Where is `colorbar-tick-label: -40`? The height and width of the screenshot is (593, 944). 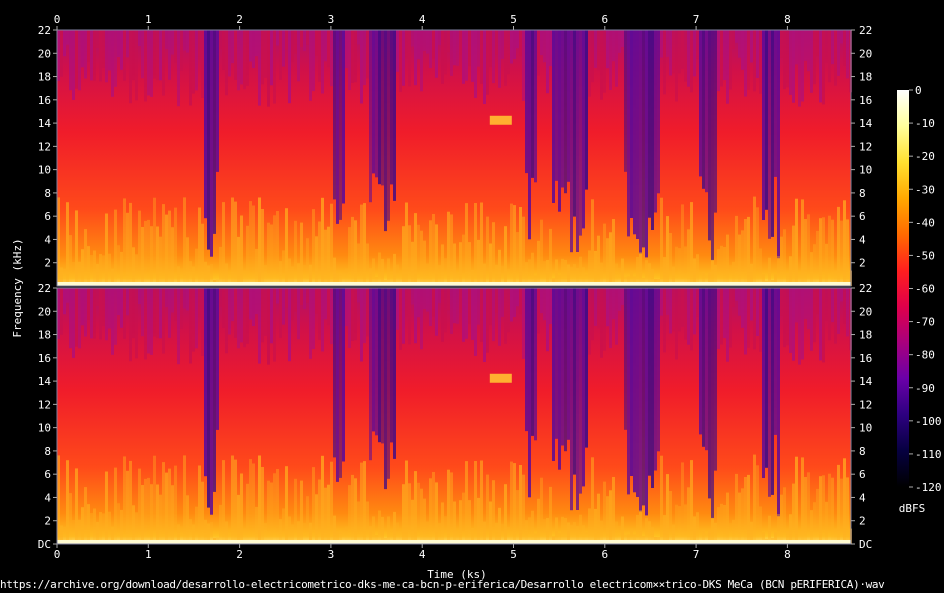 colorbar-tick-label: -40 is located at coordinates (925, 222).